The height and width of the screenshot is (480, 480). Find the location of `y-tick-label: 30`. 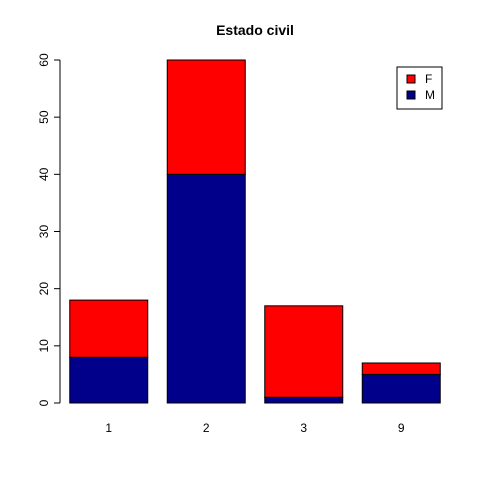

y-tick-label: 30 is located at coordinates (44, 232).